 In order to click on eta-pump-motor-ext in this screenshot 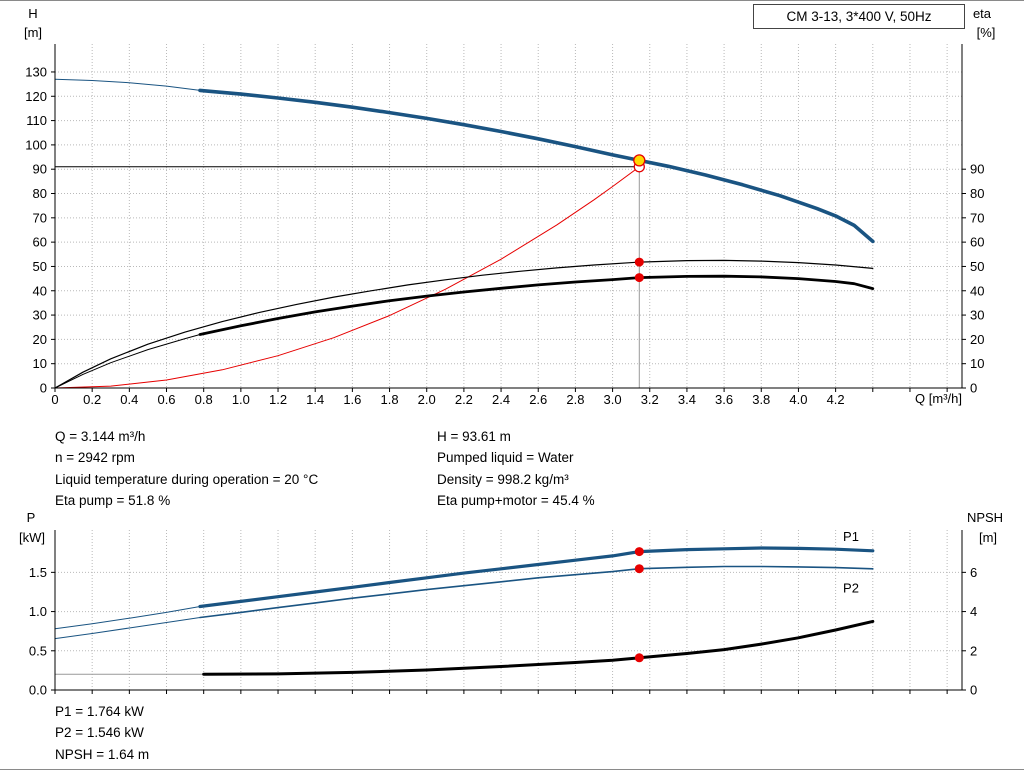, I will do `click(127, 361)`.